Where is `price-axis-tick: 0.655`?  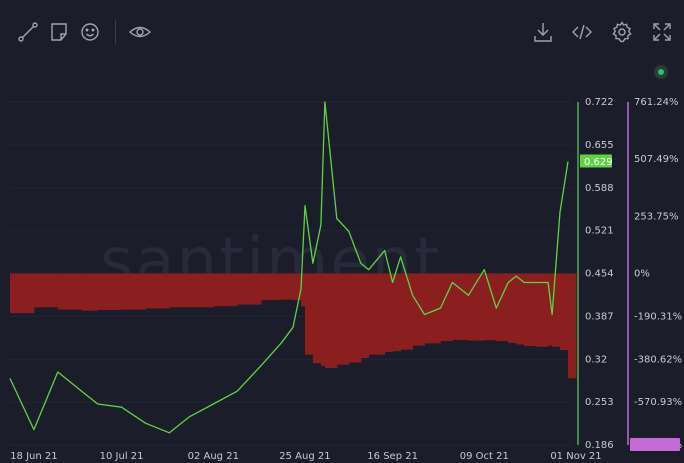 price-axis-tick: 0.655 is located at coordinates (599, 145).